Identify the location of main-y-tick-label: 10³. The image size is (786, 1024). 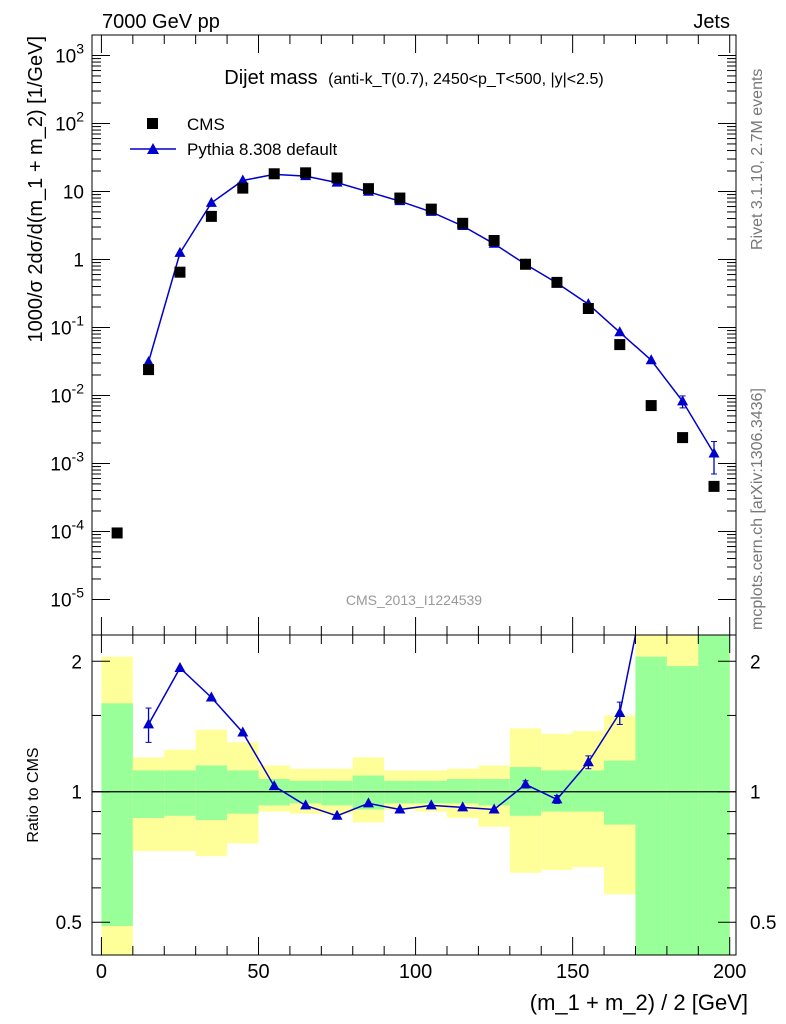
(69, 53).